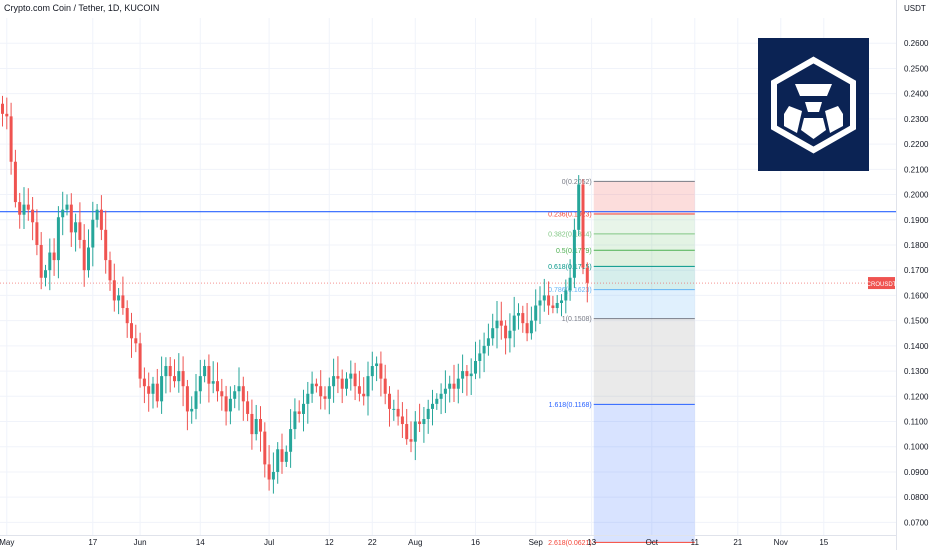 This screenshot has height=555, width=932. I want to click on y-tick-label: 0.2000, so click(916, 195).